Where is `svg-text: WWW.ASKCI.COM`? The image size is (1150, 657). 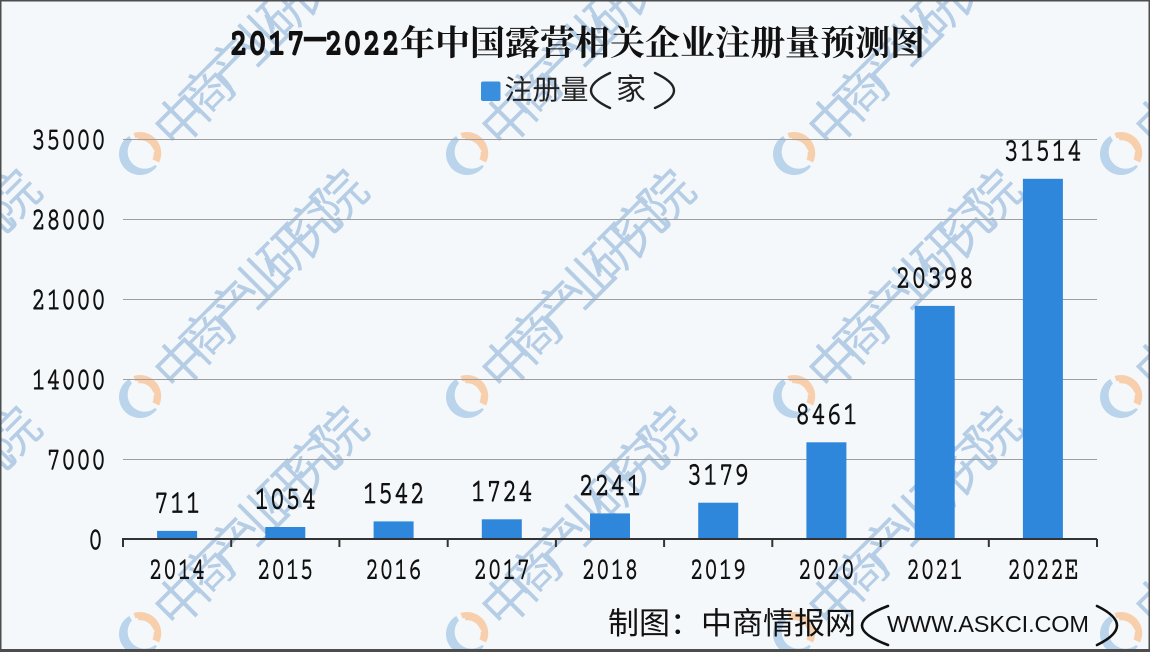
svg-text: WWW.ASKCI.COM is located at coordinates (988, 624).